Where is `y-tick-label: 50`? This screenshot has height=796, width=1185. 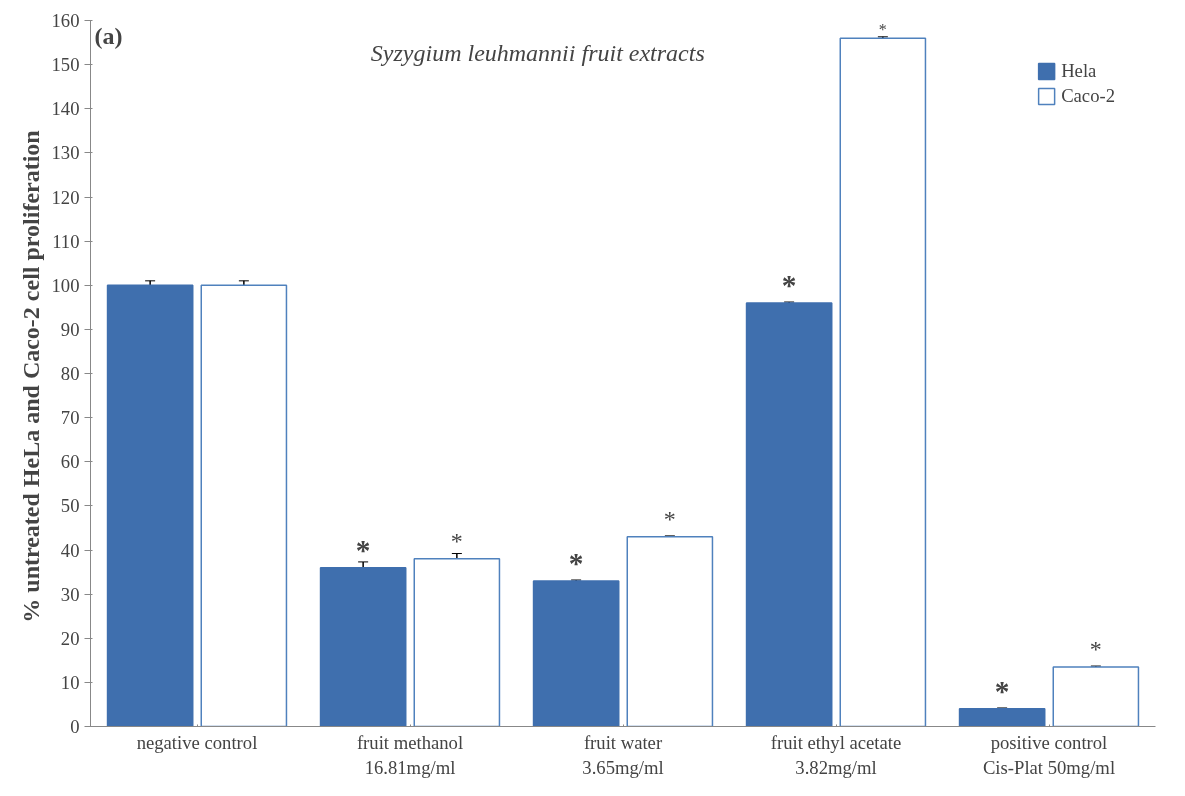 y-tick-label: 50 is located at coordinates (70, 506).